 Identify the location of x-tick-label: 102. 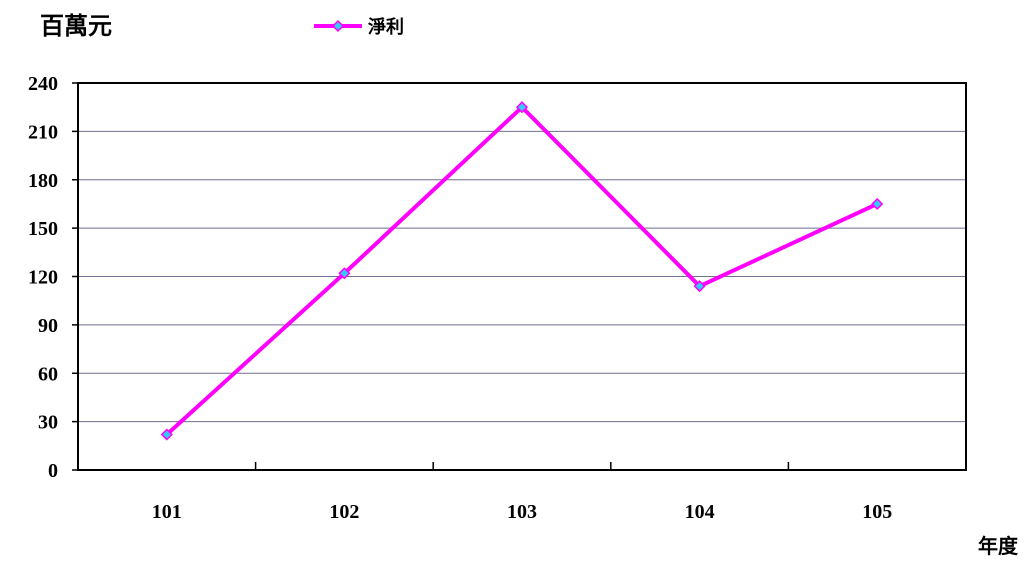
(344, 512).